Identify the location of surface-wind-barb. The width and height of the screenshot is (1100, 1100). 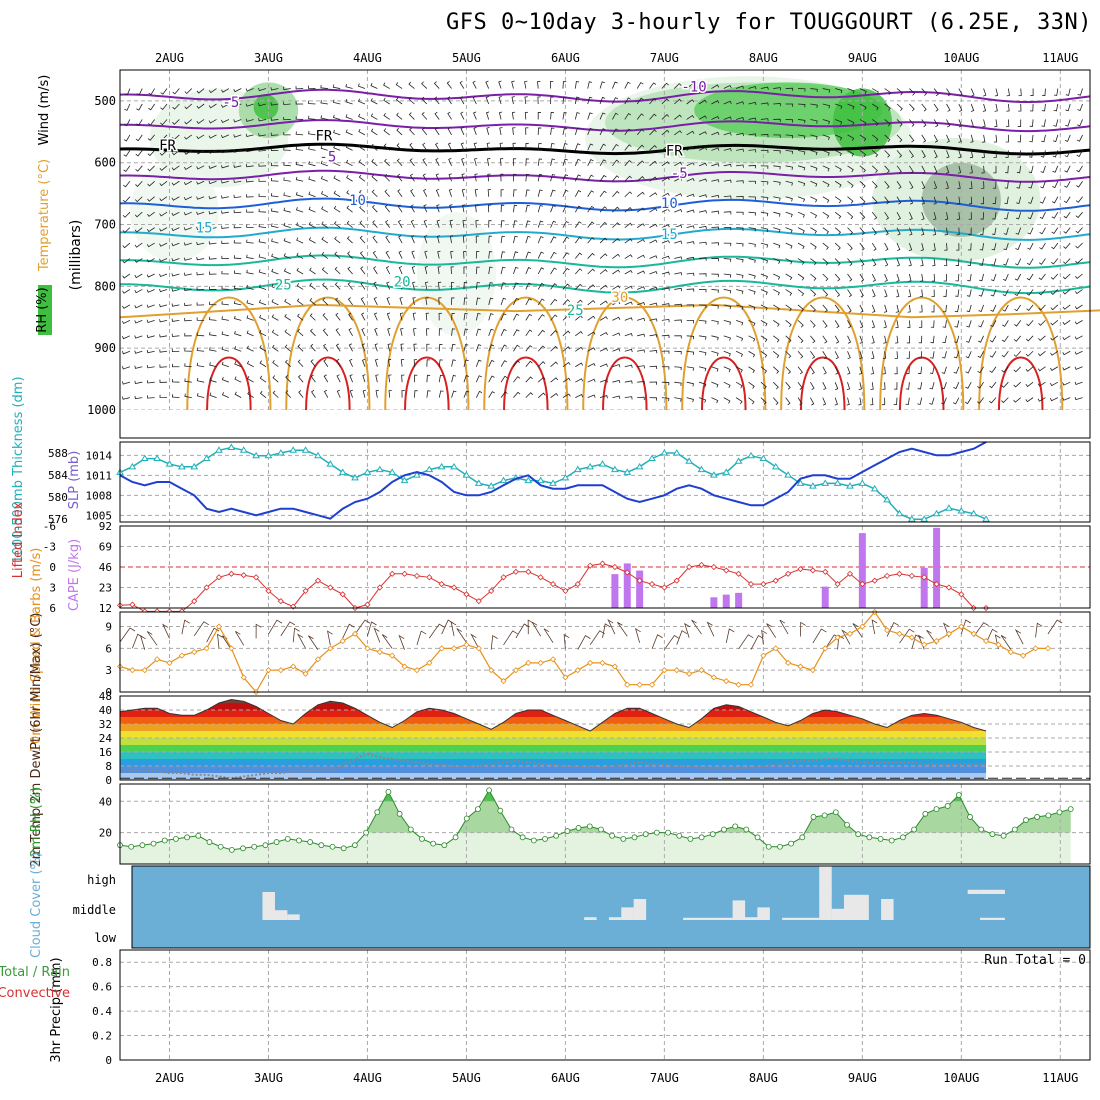
(1019, 637).